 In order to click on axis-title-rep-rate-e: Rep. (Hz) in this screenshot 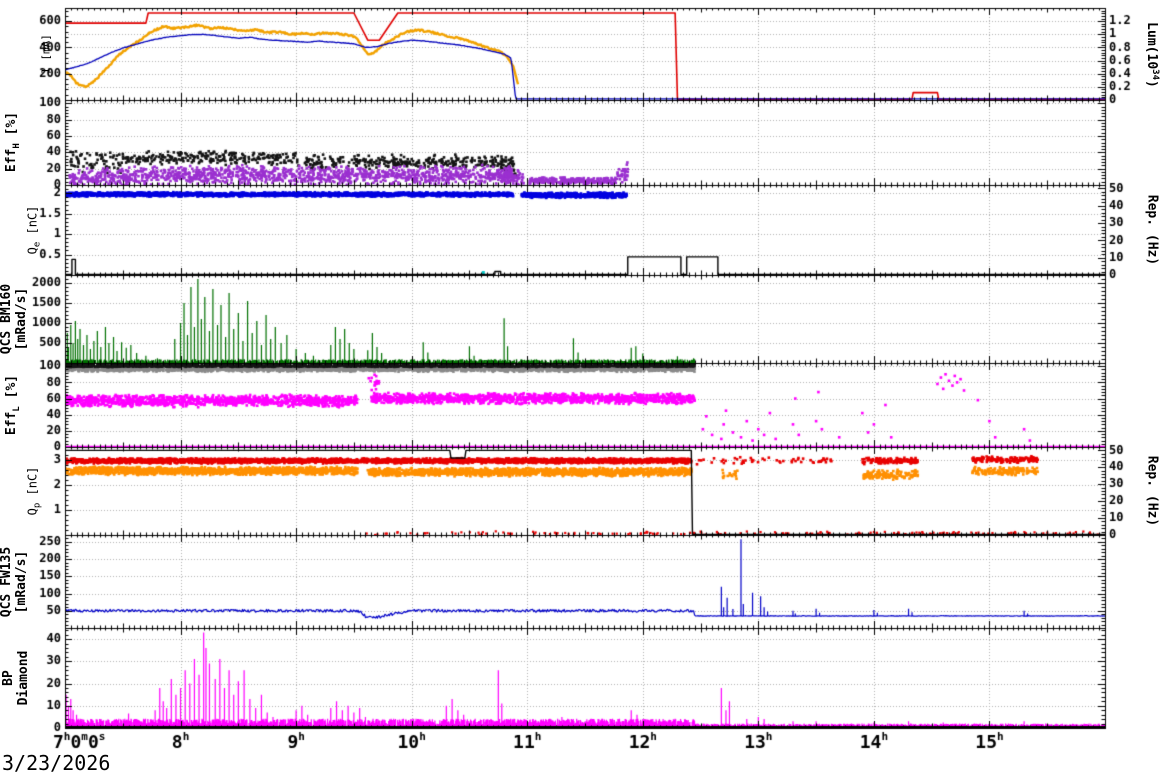, I will do `click(1152, 230)`.